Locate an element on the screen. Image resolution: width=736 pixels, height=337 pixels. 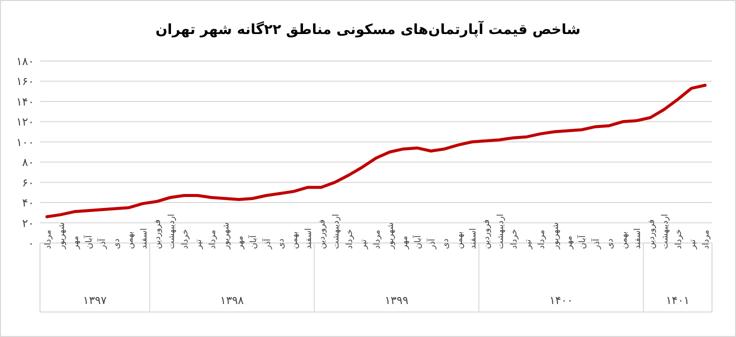
y-tick-label: ۲۰ is located at coordinates (28, 223).